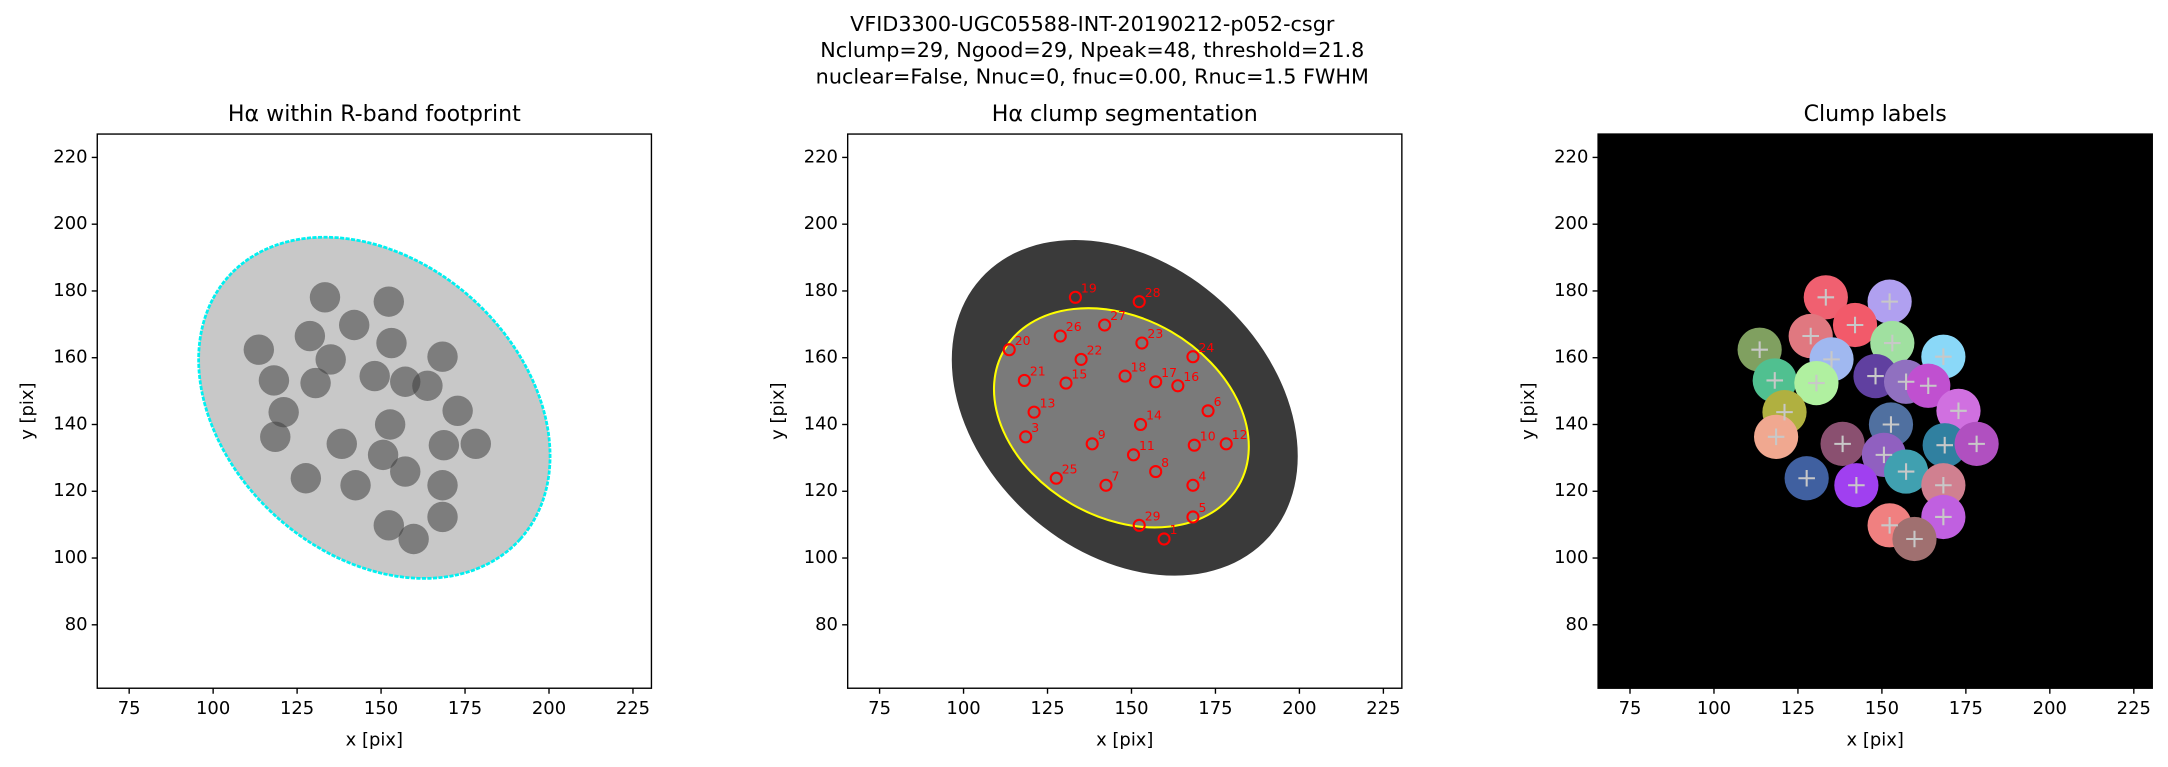 The height and width of the screenshot is (767, 2168). What do you see at coordinates (1139, 366) in the screenshot?
I see `clump-label: 18` at bounding box center [1139, 366].